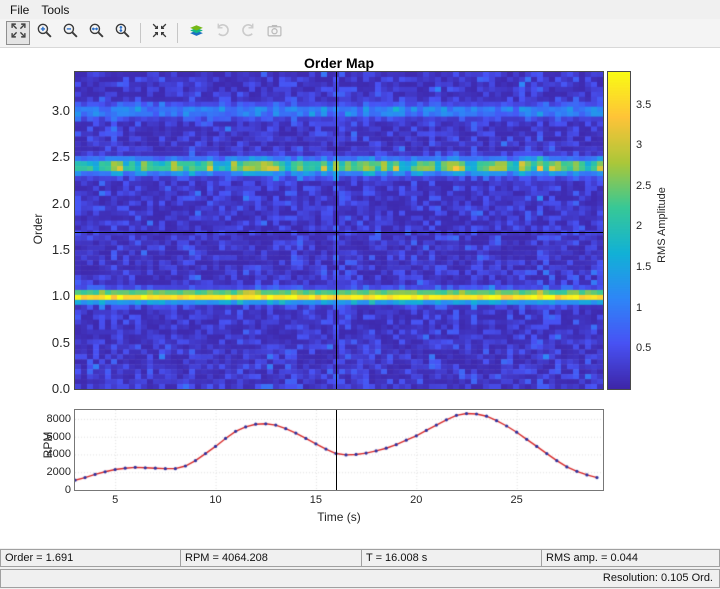 This screenshot has height=589, width=720. Describe the element at coordinates (58, 454) in the screenshot. I see `rpm-ytick-label: 4000` at that location.